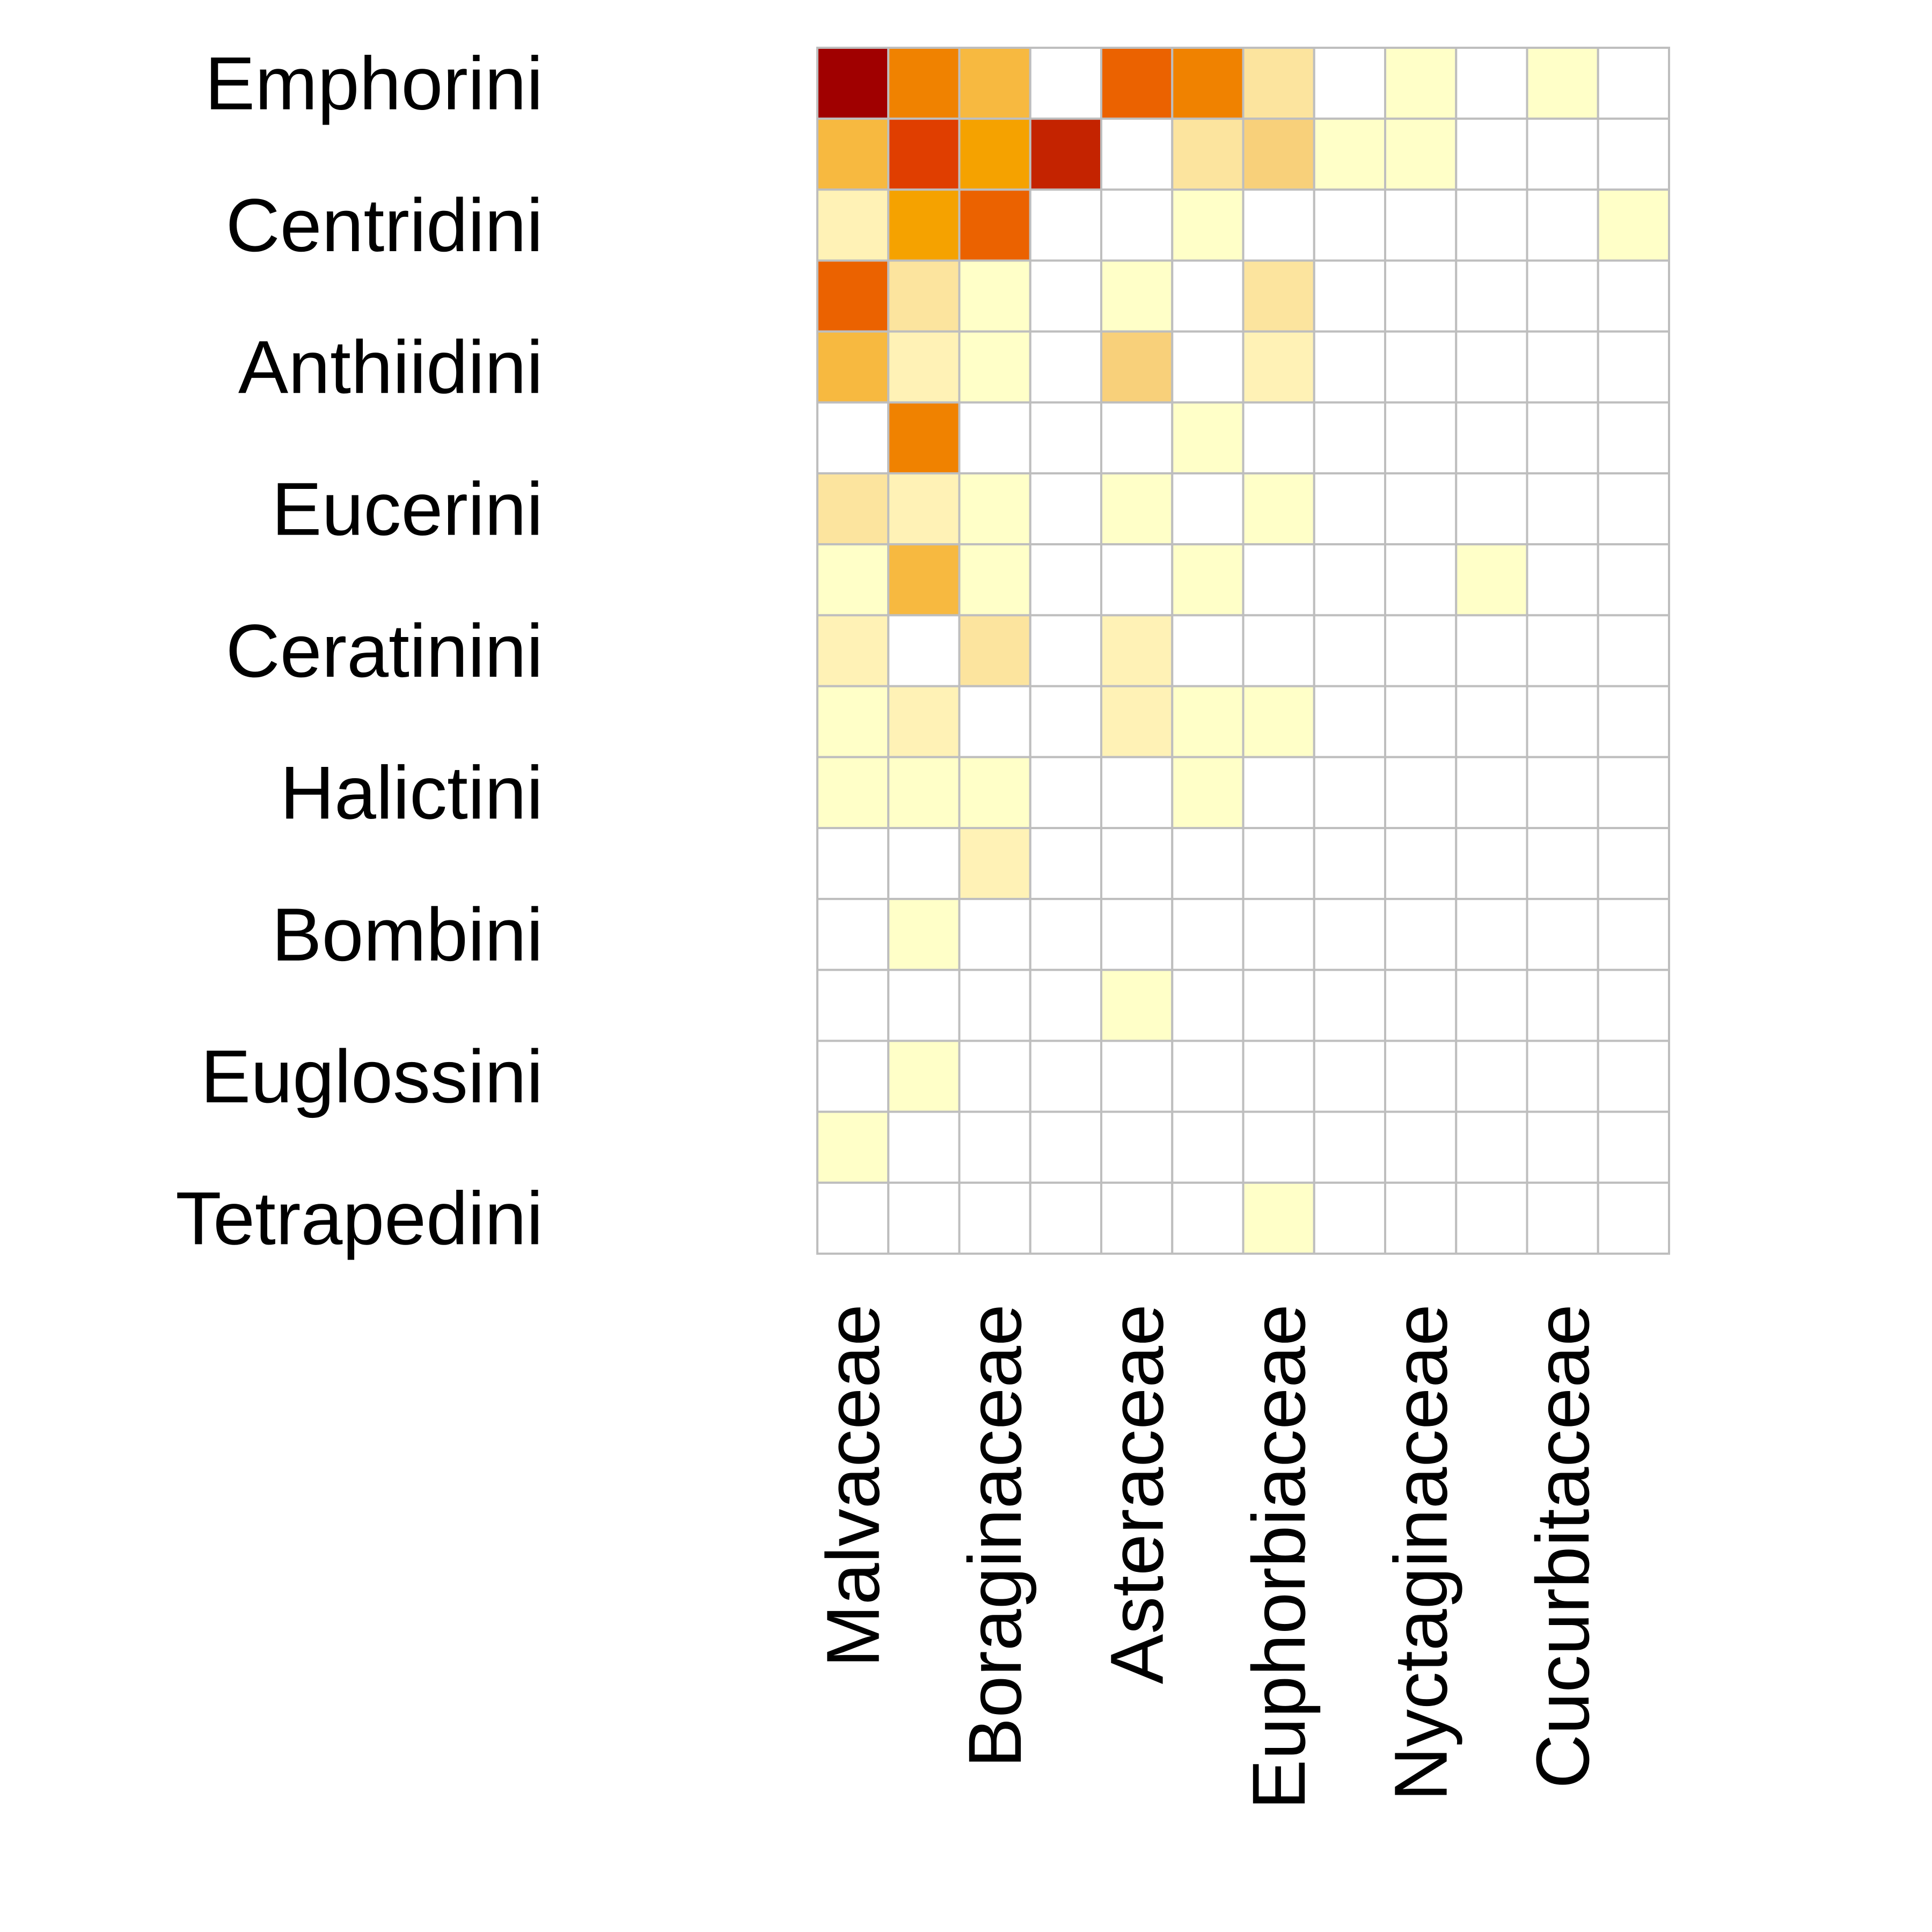  Describe the element at coordinates (411, 792) in the screenshot. I see `row-label: Halictini` at that location.